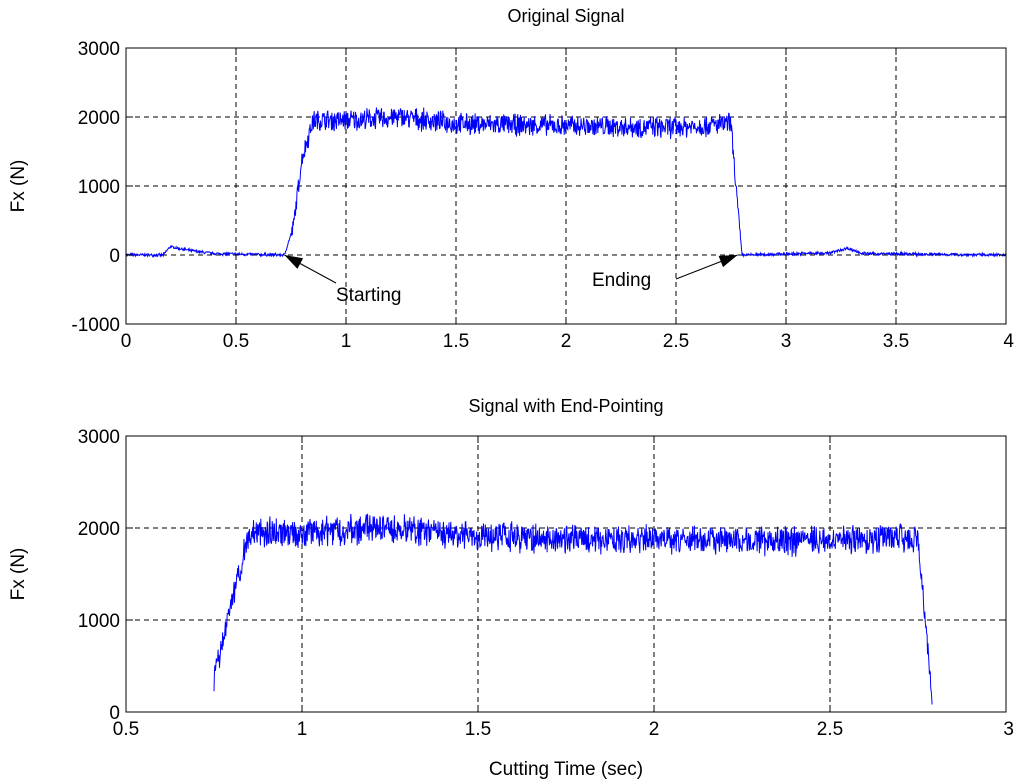 The image size is (1016, 782). I want to click on annotation-ending: Ending, so click(621, 280).